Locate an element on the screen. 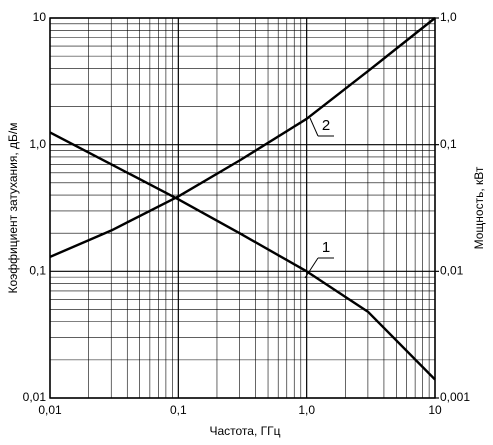 This screenshot has height=445, width=493. y2-tick-label: 0,001 is located at coordinates (455, 397).